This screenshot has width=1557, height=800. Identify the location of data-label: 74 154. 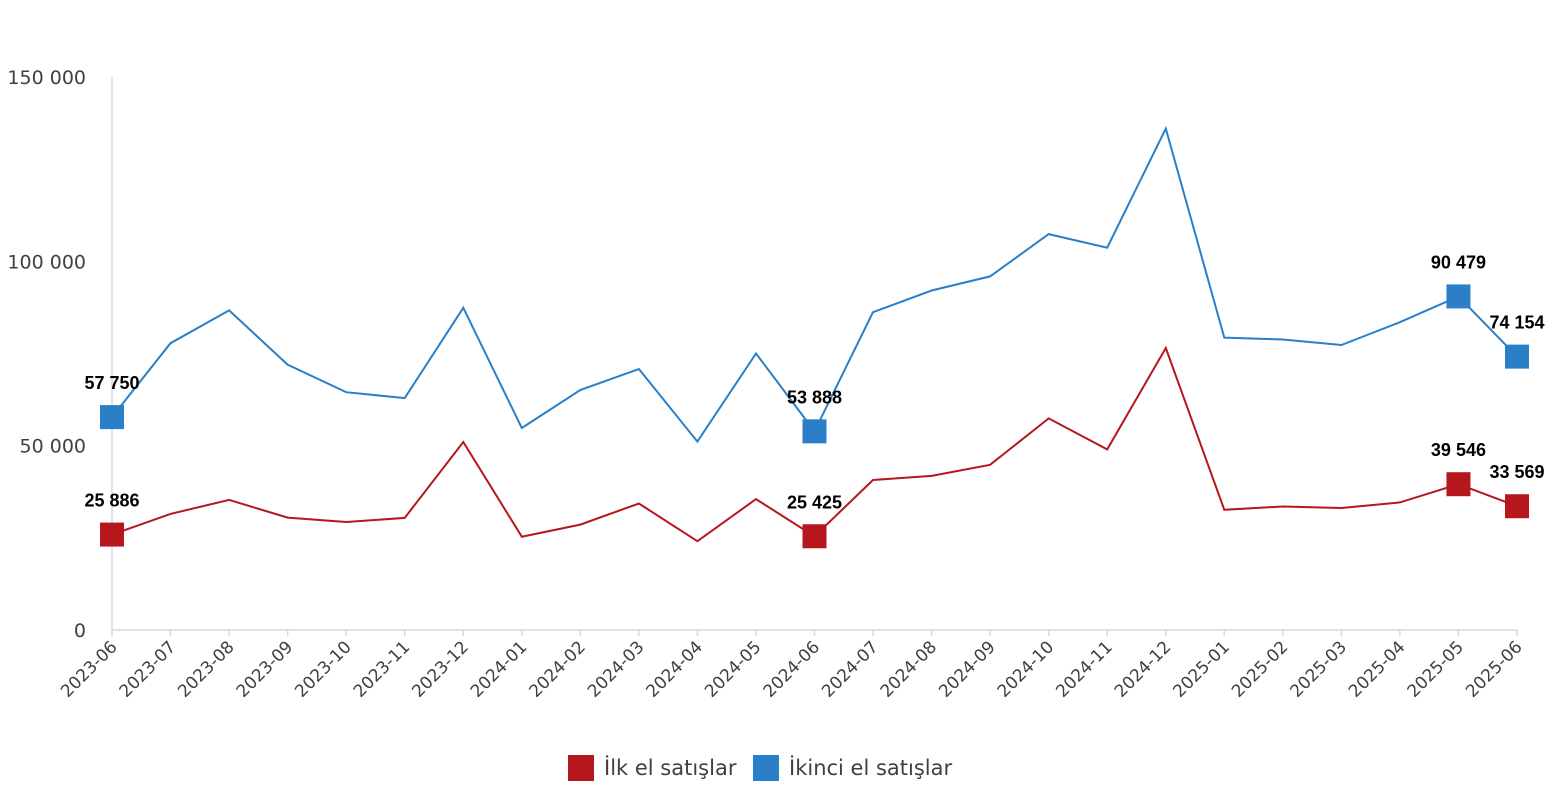
(1516, 323).